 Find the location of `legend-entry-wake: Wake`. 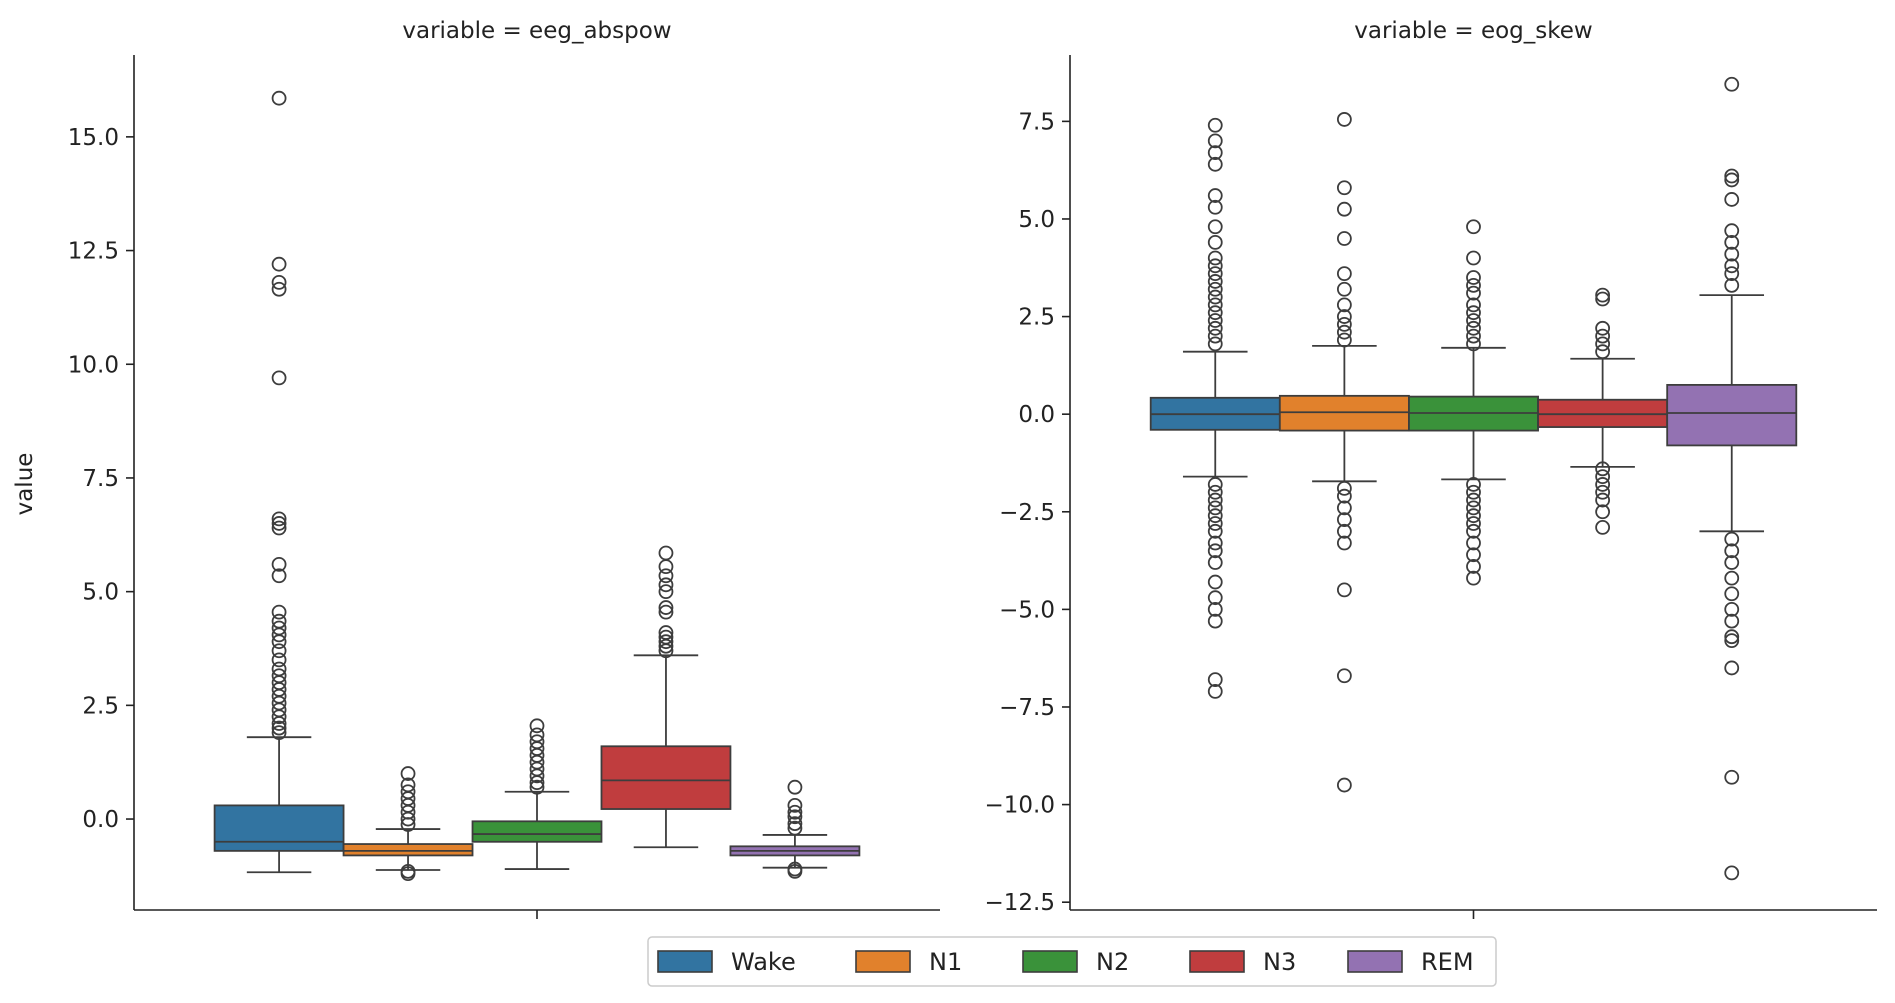

legend-entry-wake: Wake is located at coordinates (726, 962).